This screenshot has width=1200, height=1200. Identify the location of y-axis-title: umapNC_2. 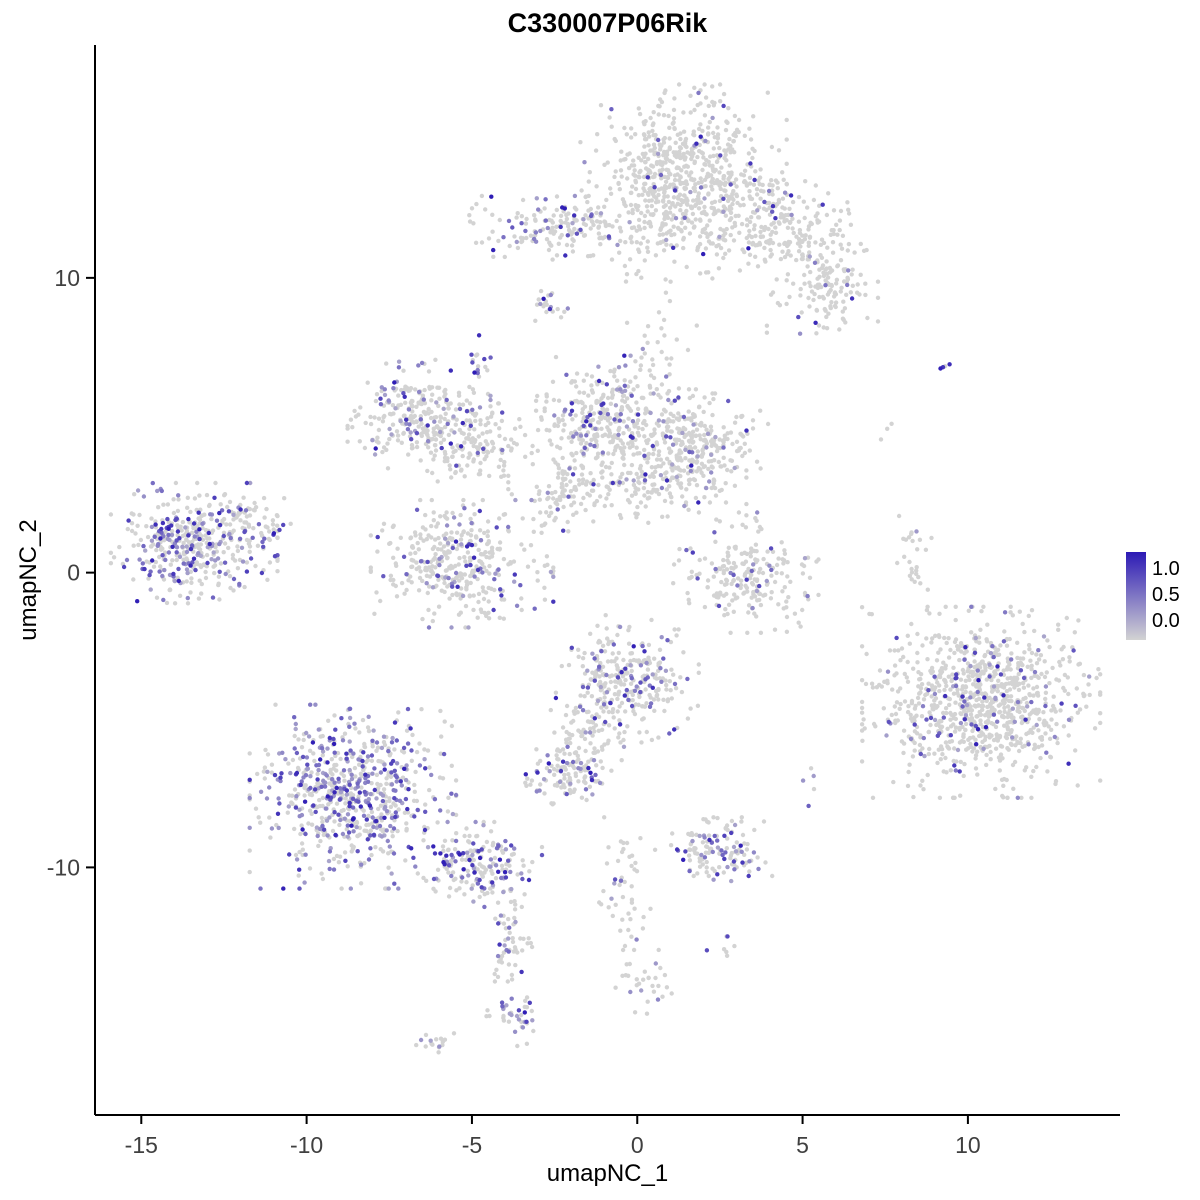
(28, 580).